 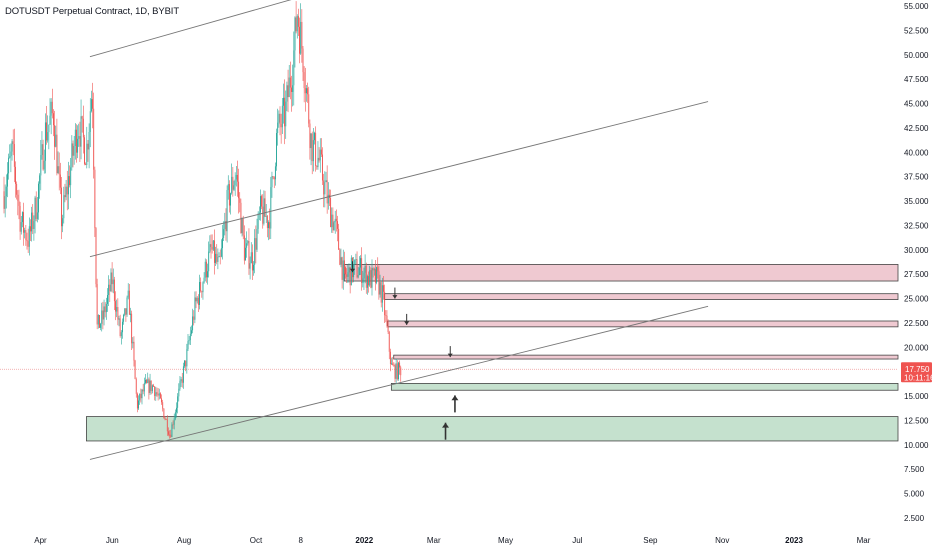 What do you see at coordinates (916, 372) in the screenshot?
I see `price-tag-bg` at bounding box center [916, 372].